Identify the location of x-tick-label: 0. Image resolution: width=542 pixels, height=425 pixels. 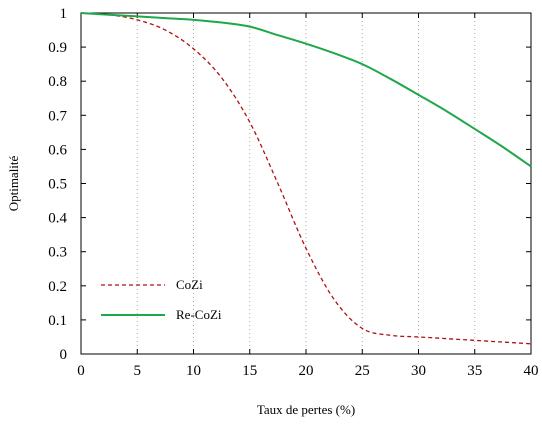
(81, 371).